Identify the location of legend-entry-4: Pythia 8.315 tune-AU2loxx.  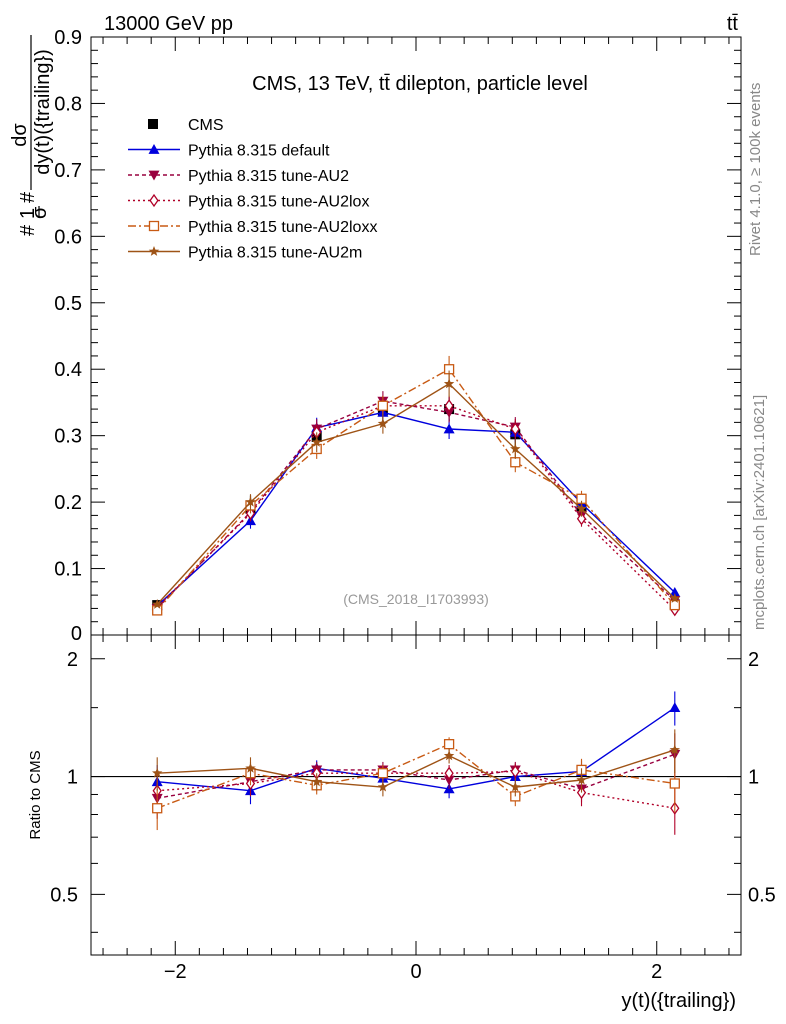
(252, 227).